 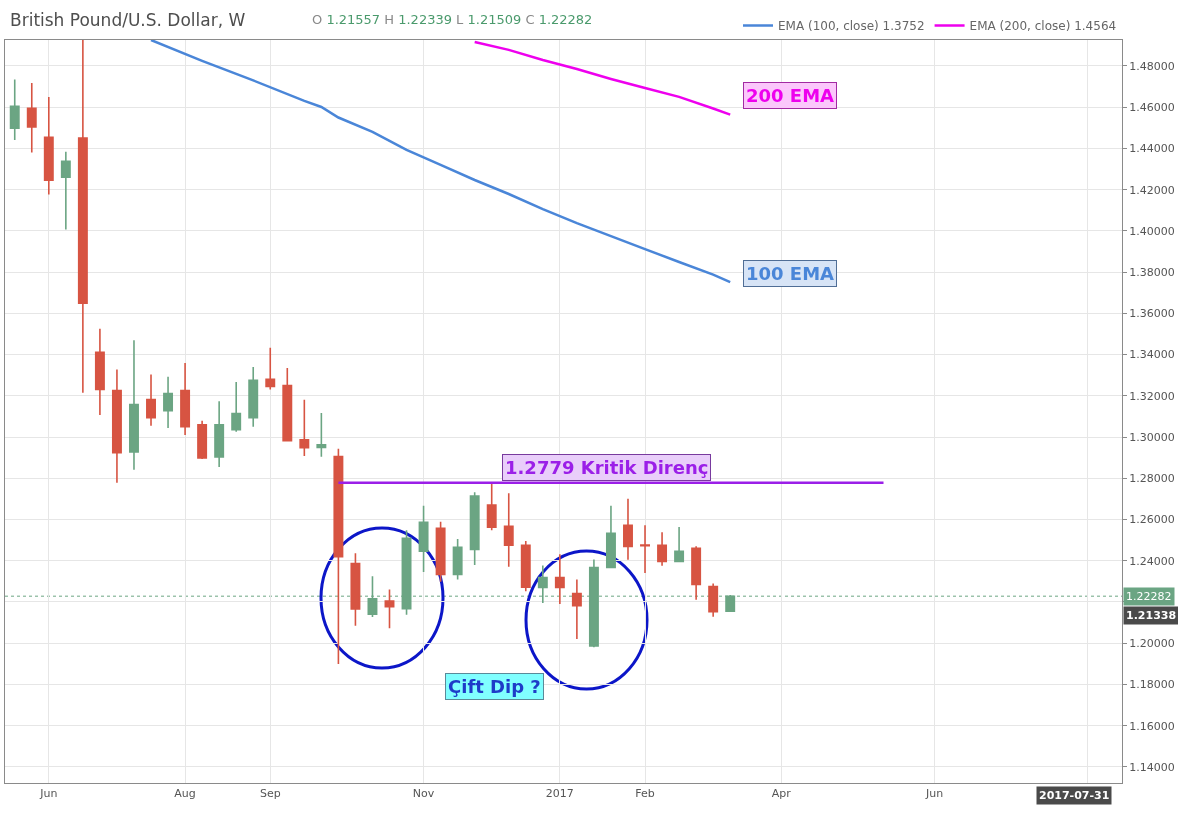 I want to click on y-tick-label: 1.26000, so click(x=1152, y=520).